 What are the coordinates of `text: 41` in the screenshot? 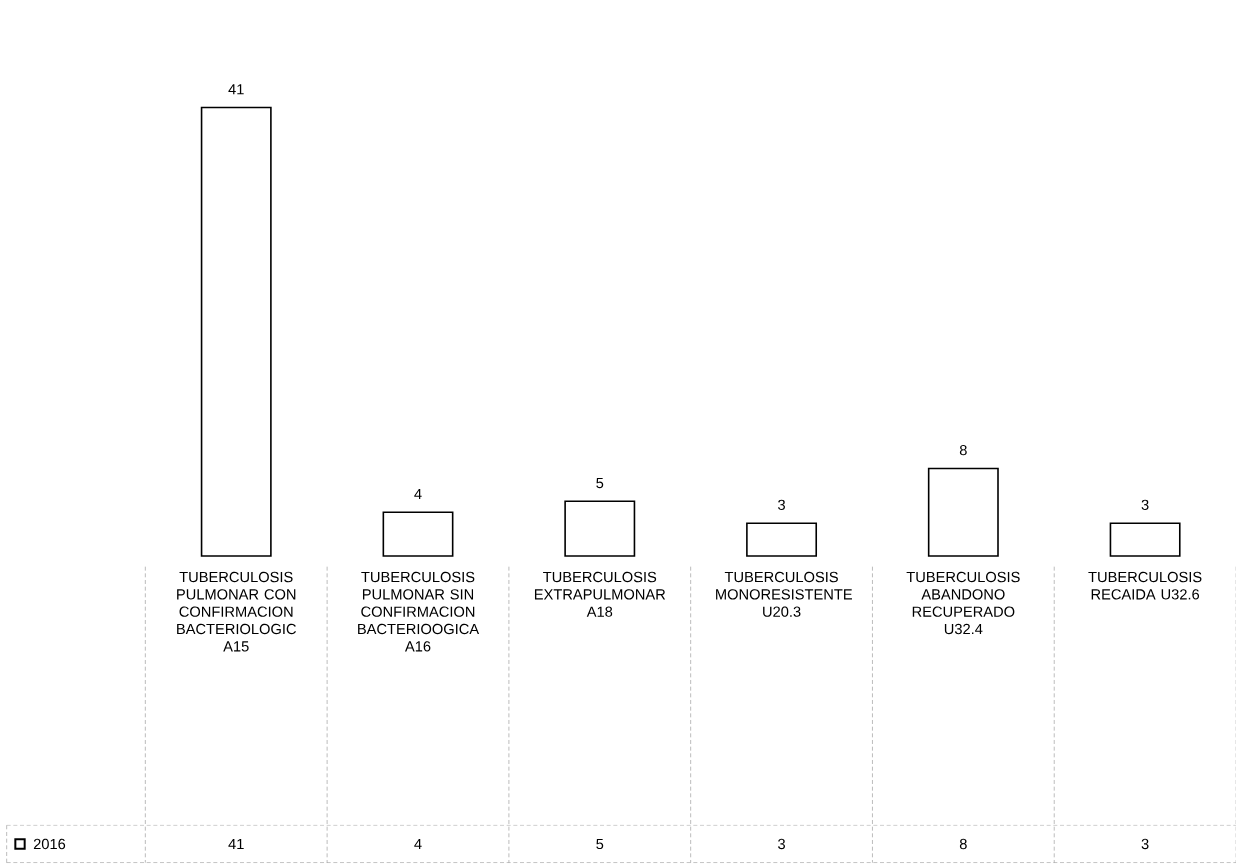 It's located at (236, 89).